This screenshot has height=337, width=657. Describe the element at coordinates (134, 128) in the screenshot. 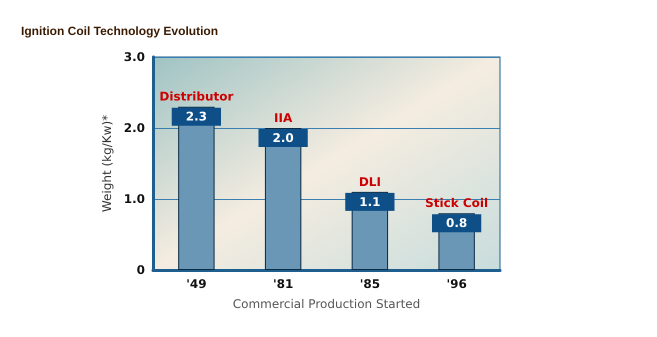

I see `y-tick-label: 2.0` at that location.